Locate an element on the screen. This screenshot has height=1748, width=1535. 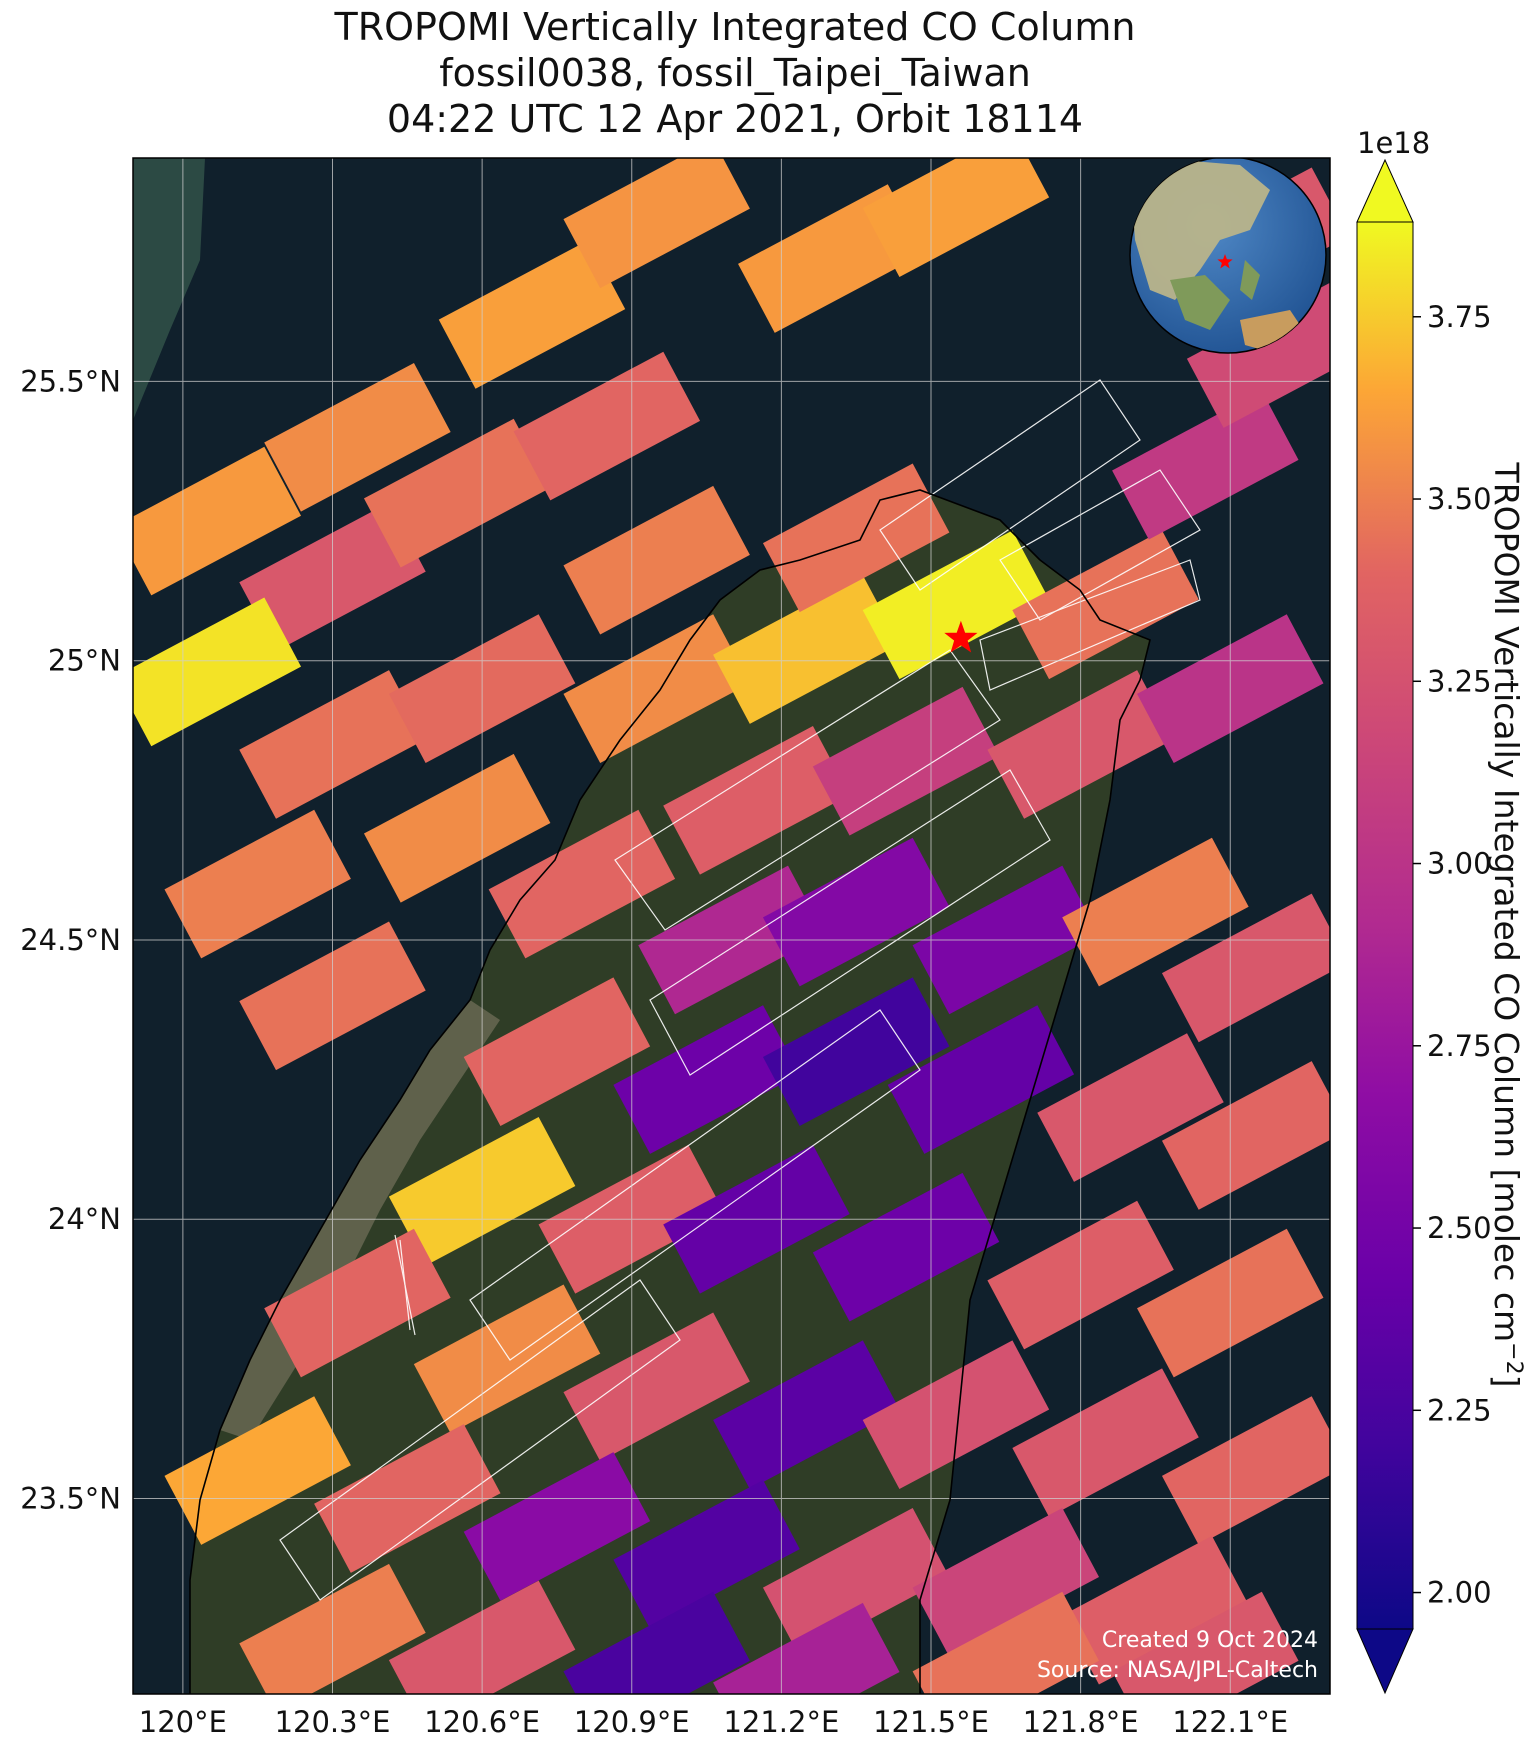
lon-tick-label: 120.9°E is located at coordinates (632, 1722).